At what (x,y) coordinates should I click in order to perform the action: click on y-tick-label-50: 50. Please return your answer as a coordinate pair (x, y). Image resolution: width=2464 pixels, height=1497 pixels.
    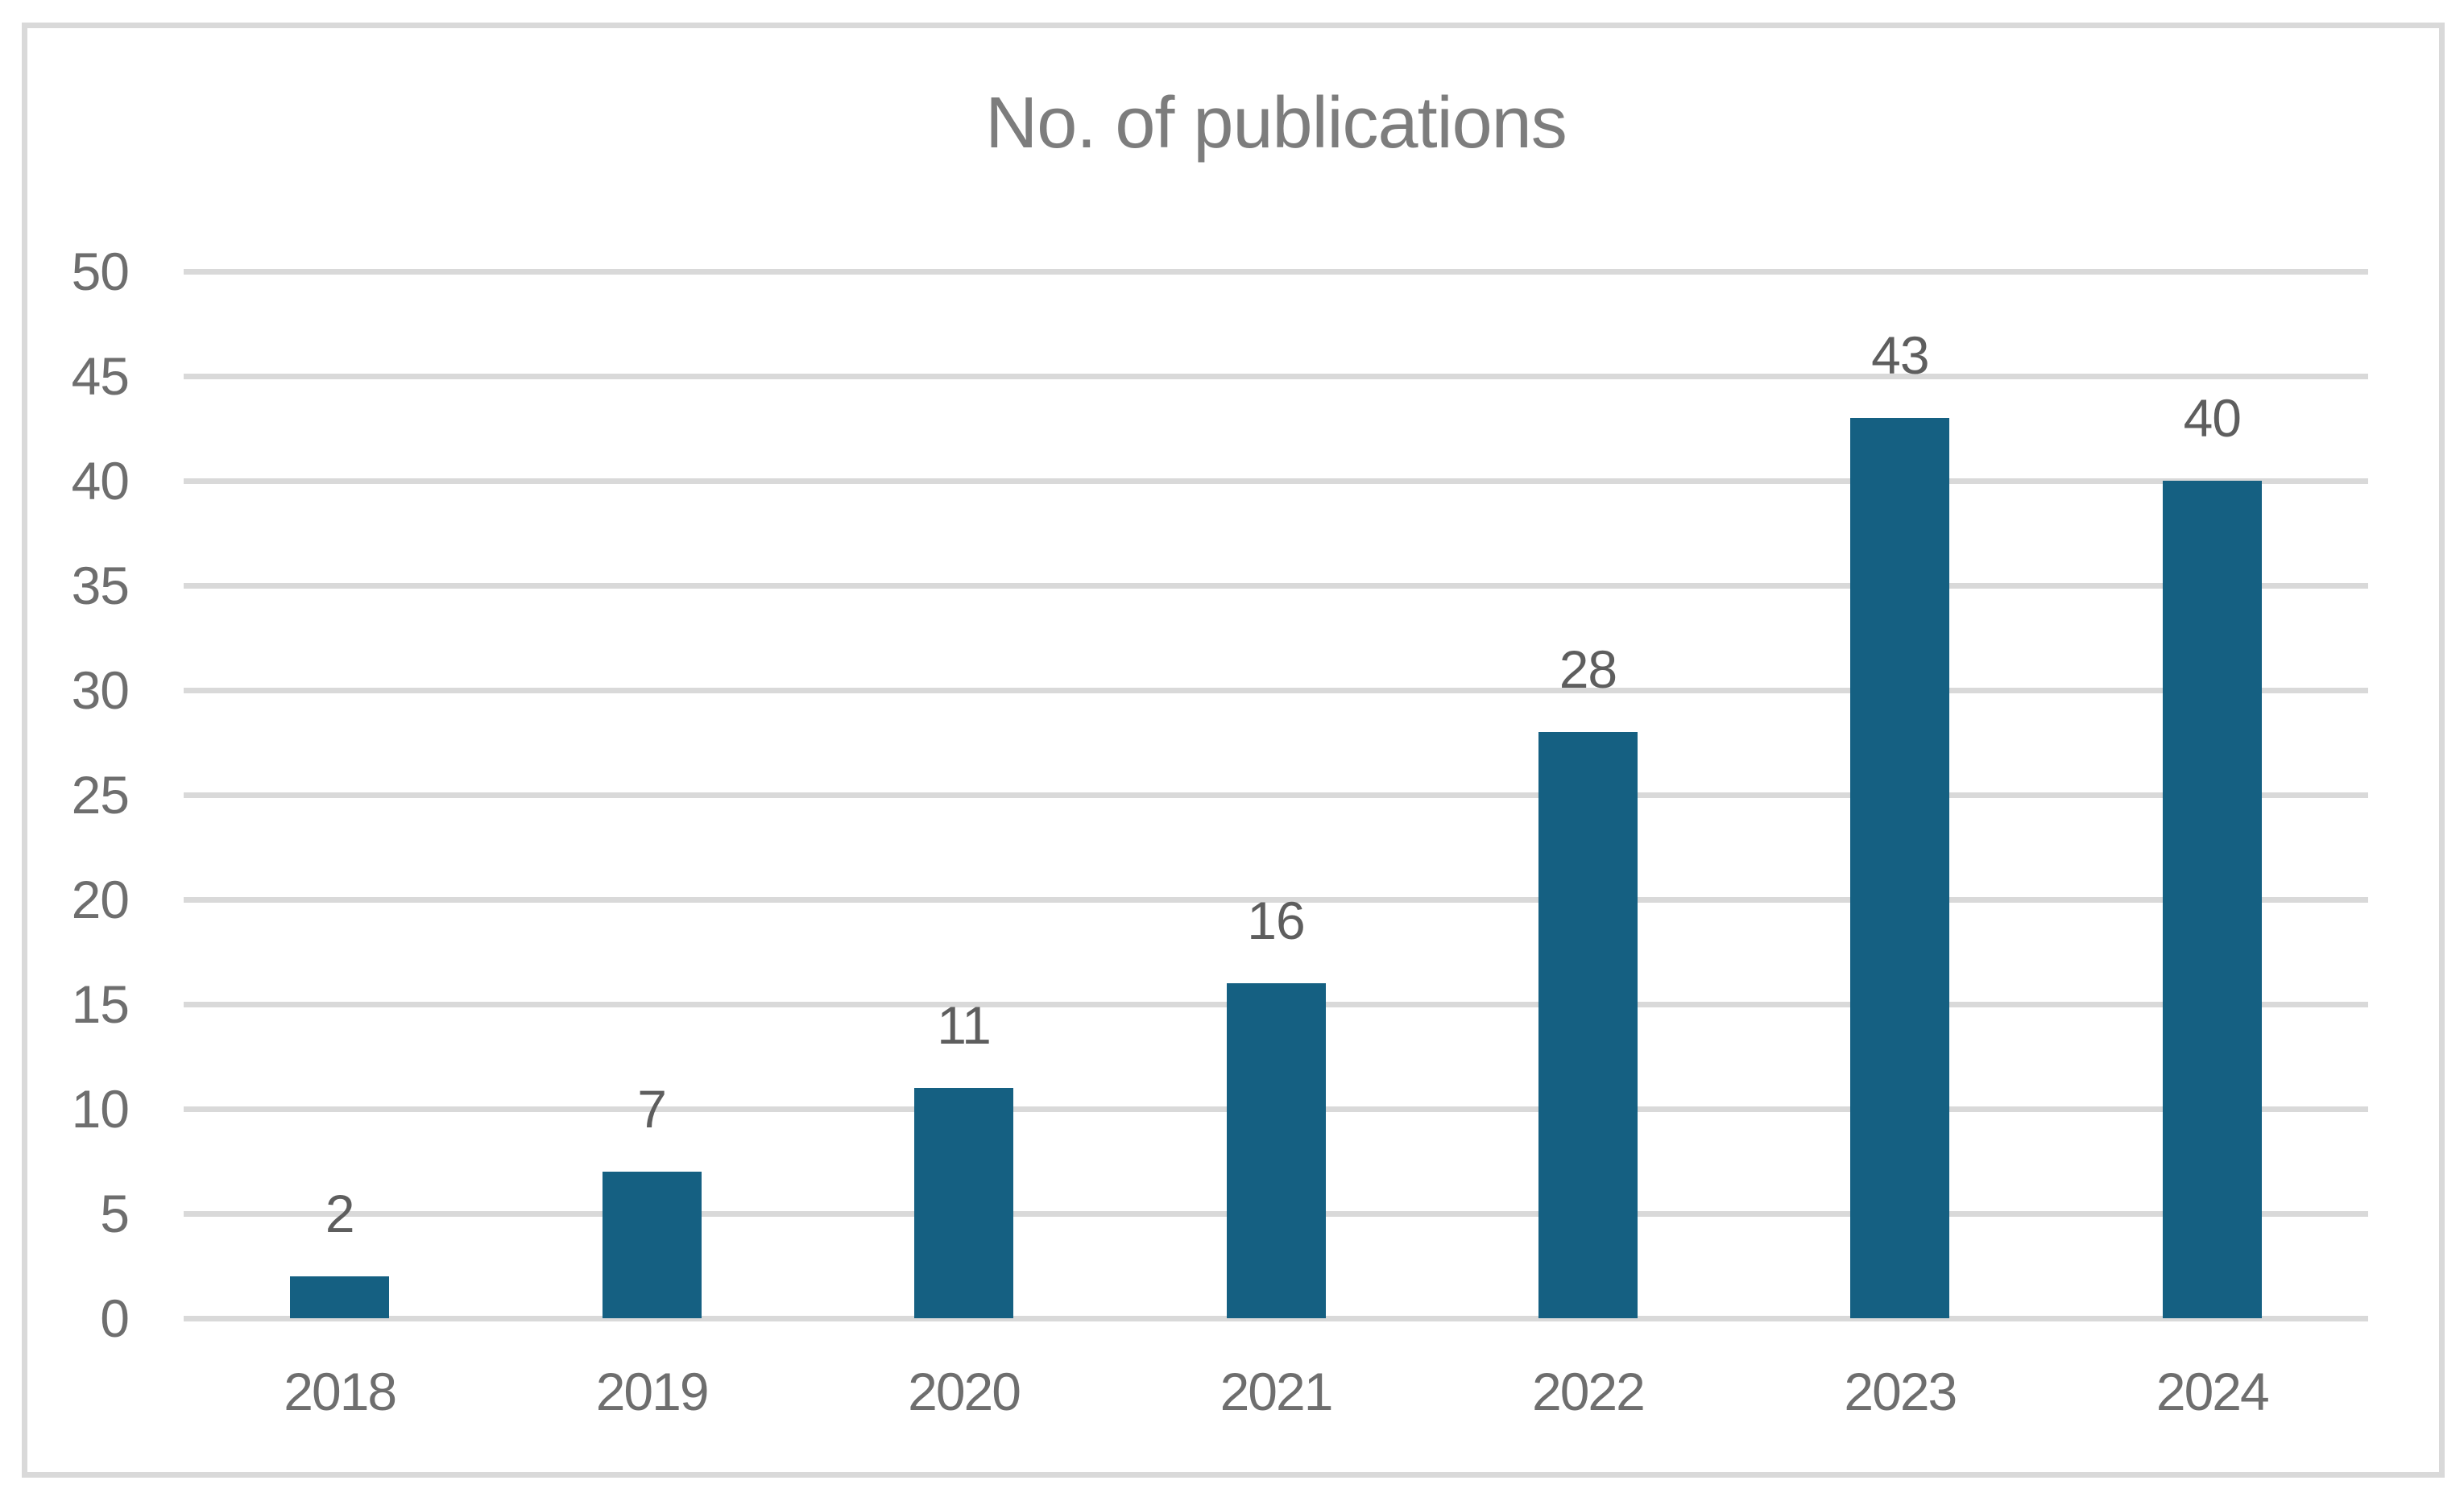
    Looking at the image, I should click on (100, 272).